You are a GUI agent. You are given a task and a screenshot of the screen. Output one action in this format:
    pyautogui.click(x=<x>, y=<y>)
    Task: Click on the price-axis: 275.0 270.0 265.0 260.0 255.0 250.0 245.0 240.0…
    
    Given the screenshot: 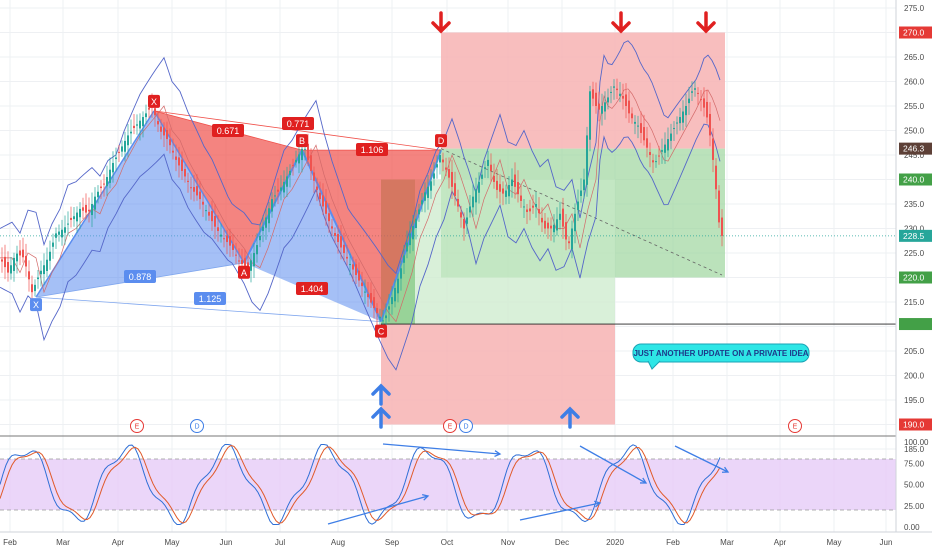 What is the action you would take?
    pyautogui.click(x=913, y=275)
    